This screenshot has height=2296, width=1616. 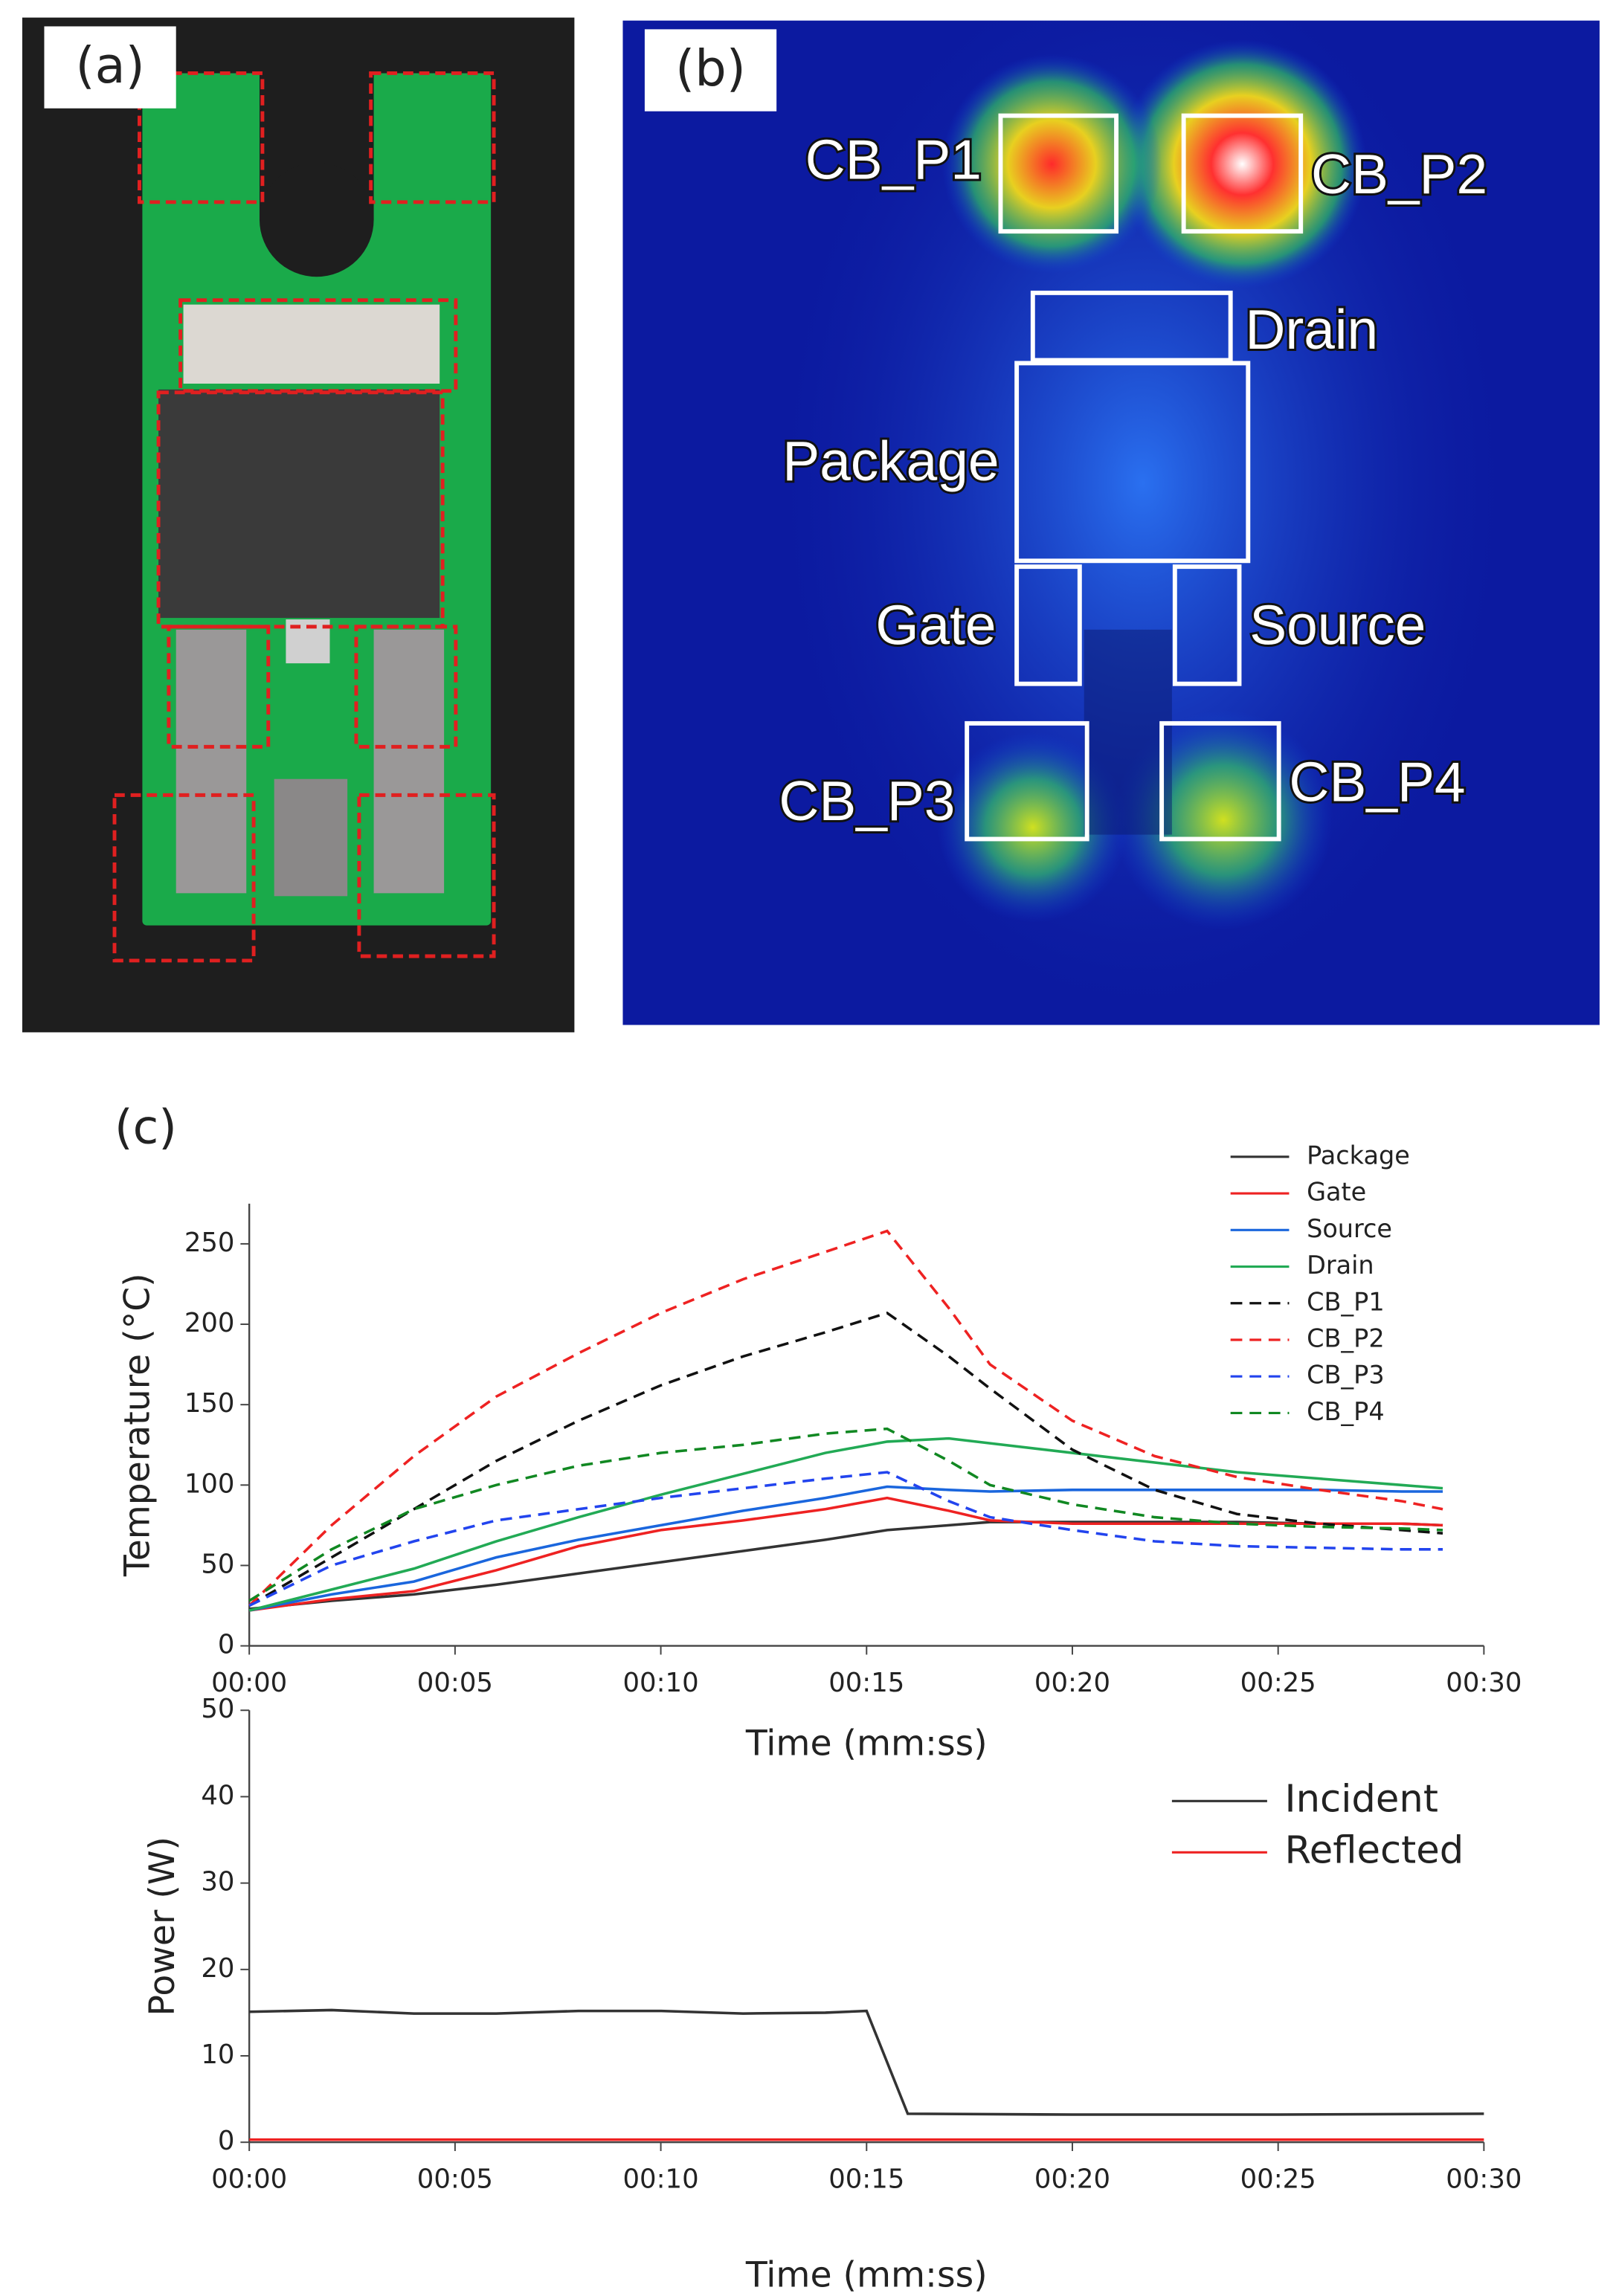 I want to click on legend-label: Gate, so click(x=1336, y=1192).